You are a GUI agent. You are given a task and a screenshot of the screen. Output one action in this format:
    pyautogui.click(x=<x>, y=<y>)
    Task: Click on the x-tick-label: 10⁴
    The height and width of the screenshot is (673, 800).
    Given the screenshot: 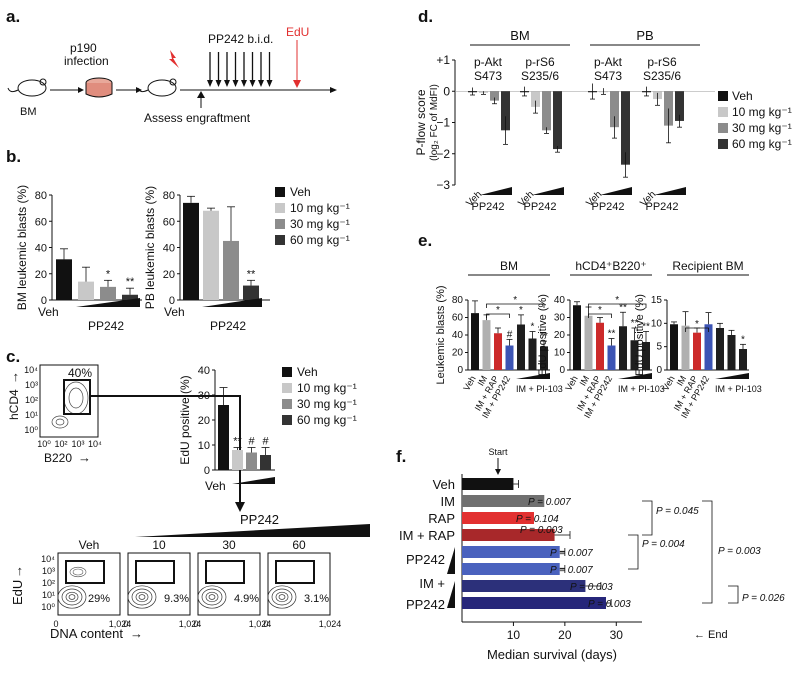 What is the action you would take?
    pyautogui.click(x=95, y=444)
    